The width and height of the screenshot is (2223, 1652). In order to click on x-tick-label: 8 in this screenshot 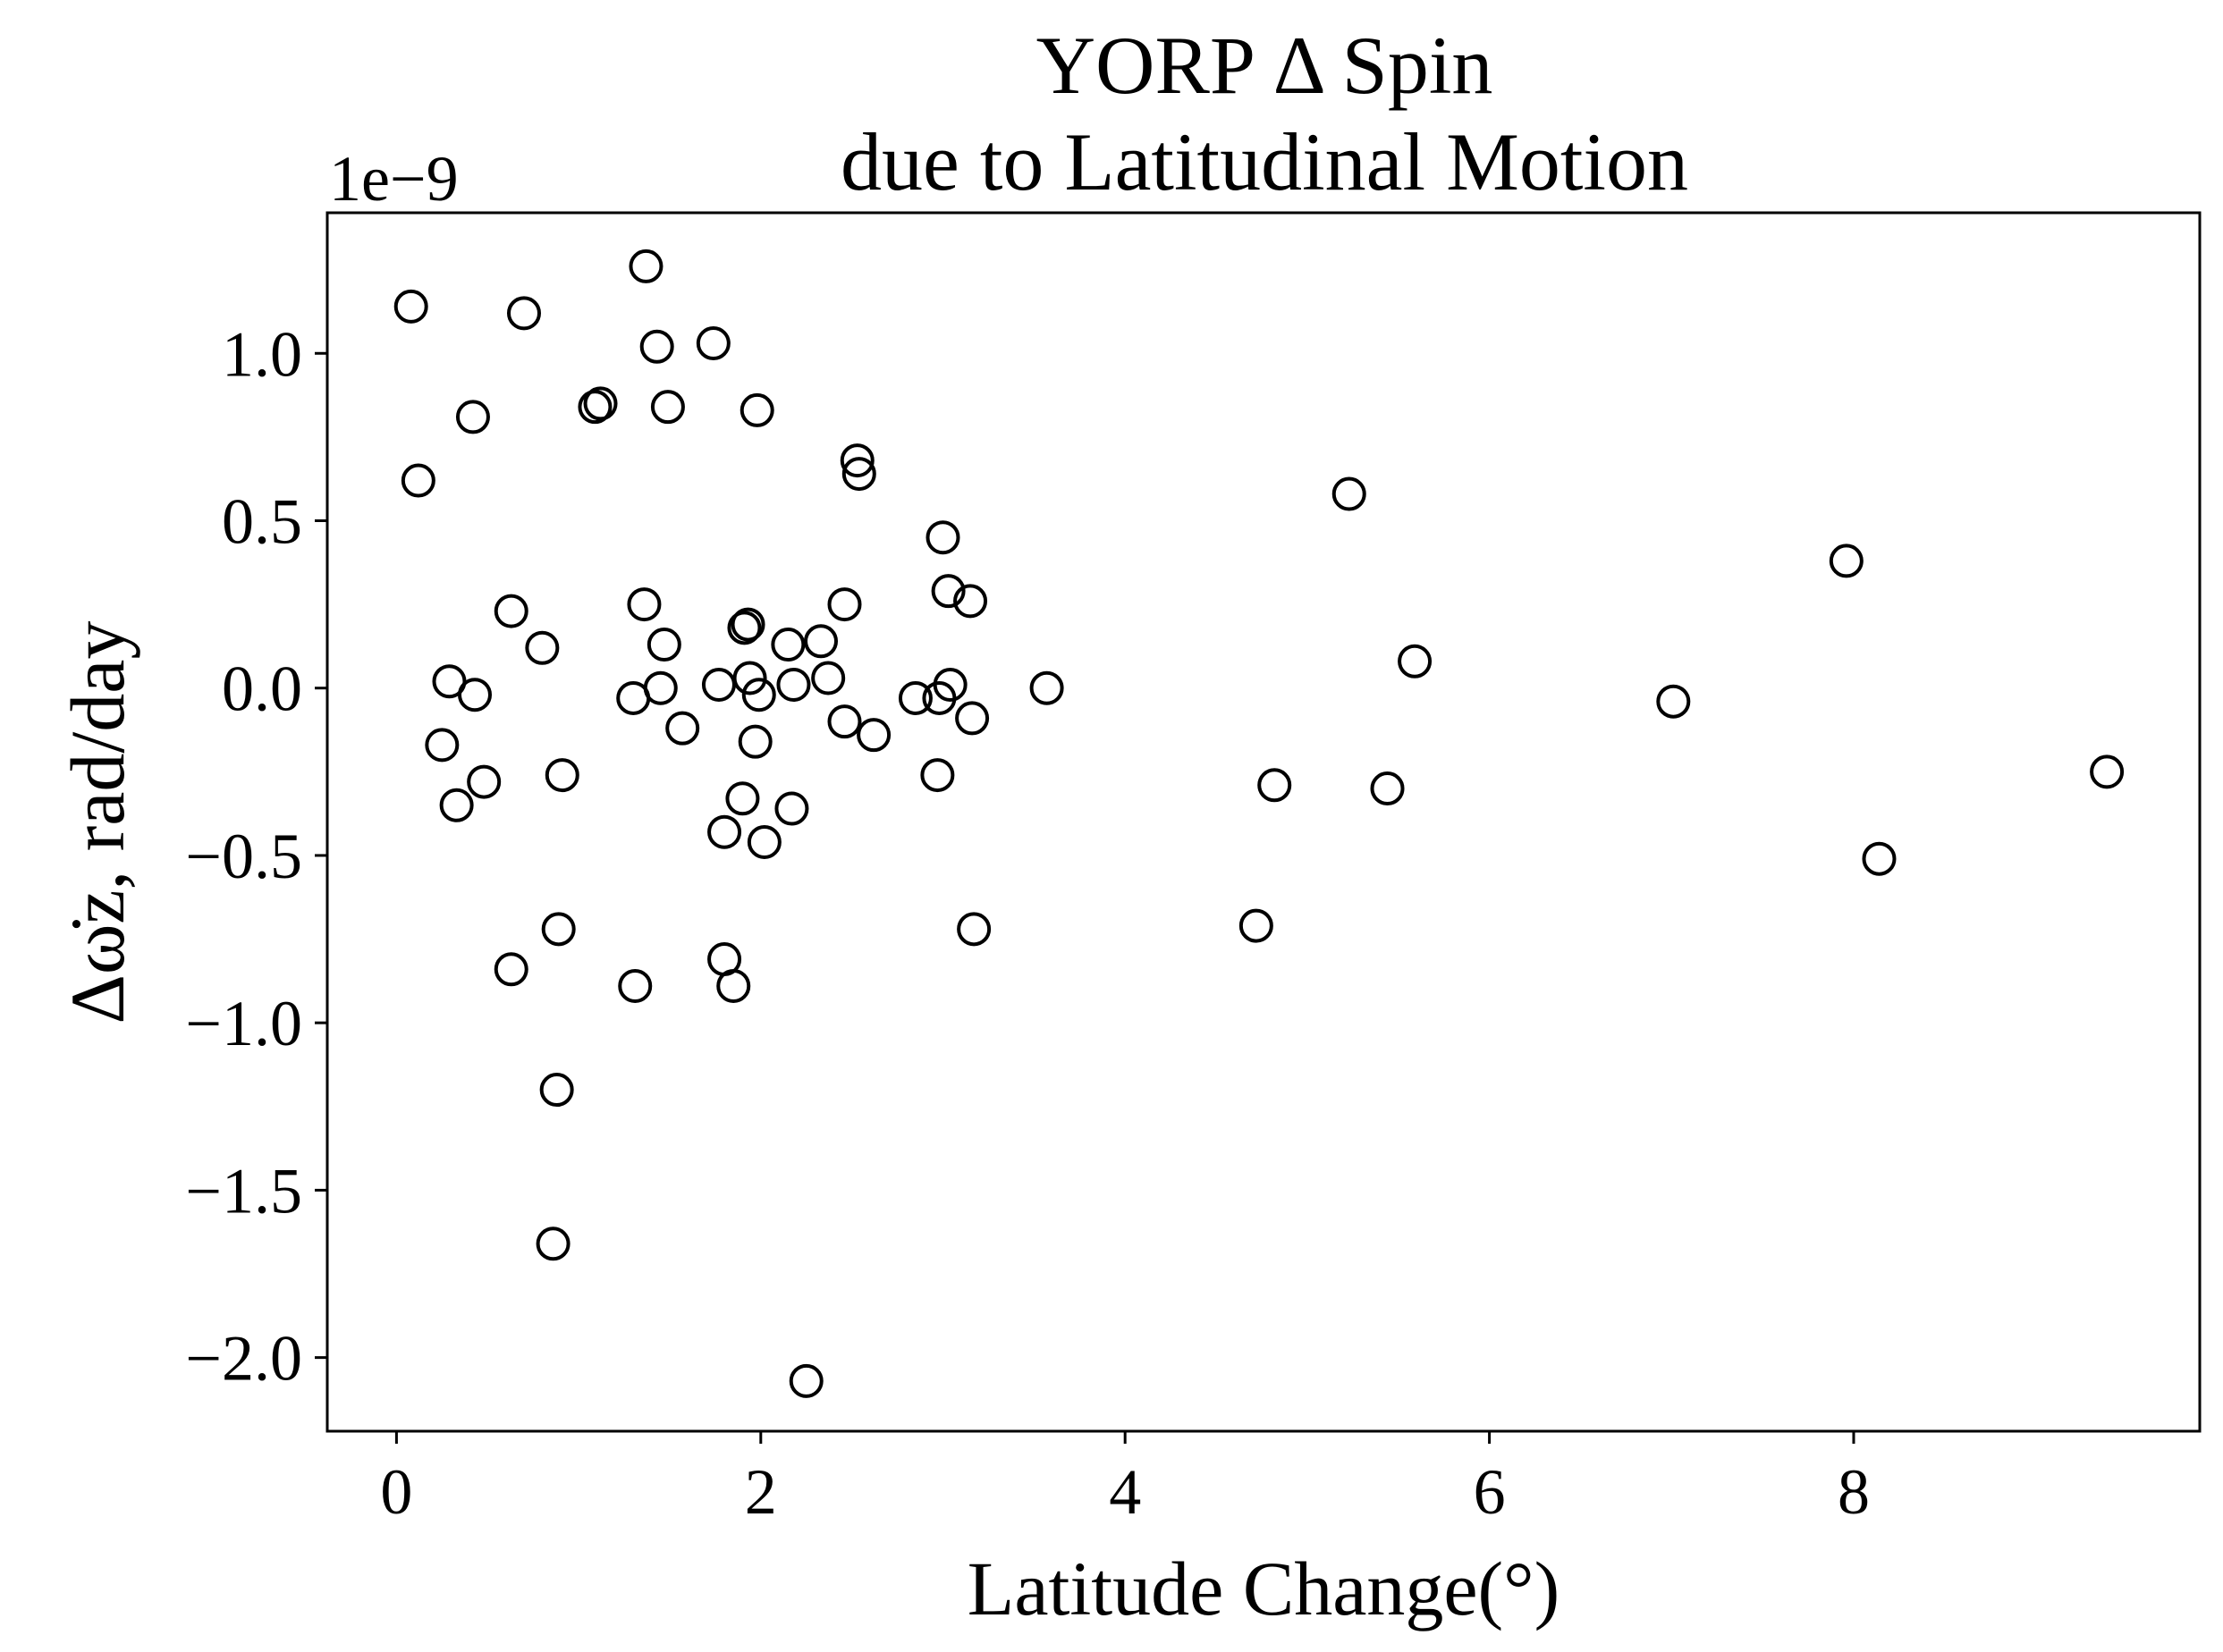, I will do `click(1854, 1492)`.